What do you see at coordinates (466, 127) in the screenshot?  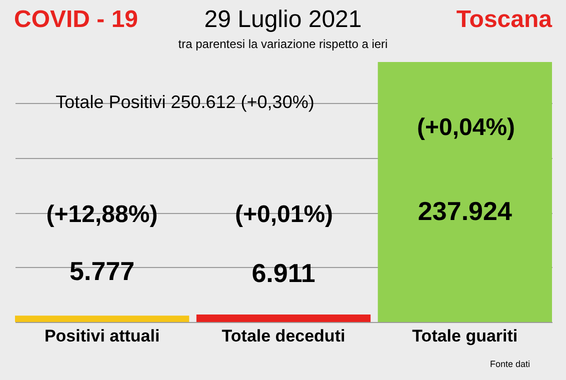 I see `annotation: (+0,04%)` at bounding box center [466, 127].